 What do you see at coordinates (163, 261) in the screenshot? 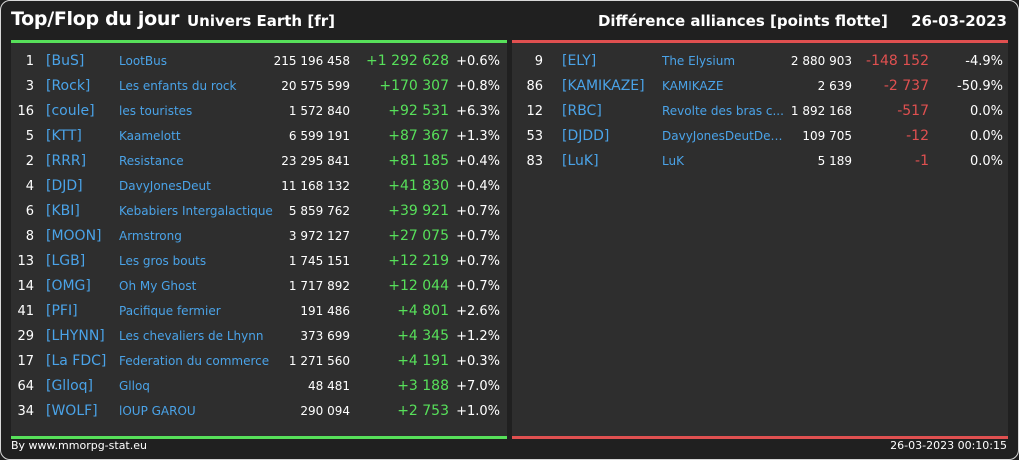
I see `alliance-name: Les gros bouts` at bounding box center [163, 261].